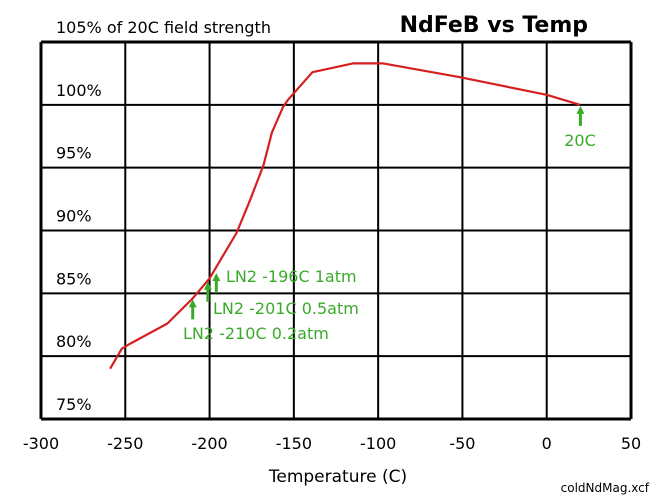 The image size is (659, 501). Describe the element at coordinates (74, 153) in the screenshot. I see `y-tick-label: 95%` at that location.